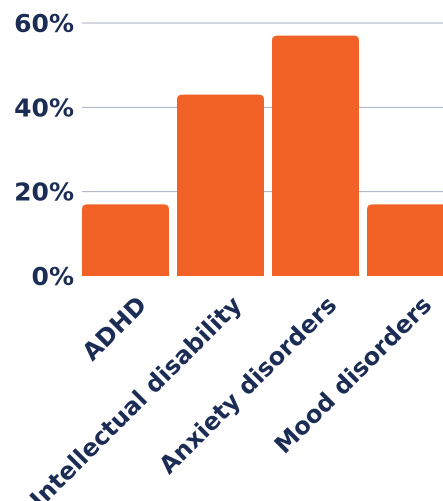 The height and width of the screenshot is (501, 443). What do you see at coordinates (220, 185) in the screenshot?
I see `bar-intellectual-disability` at bounding box center [220, 185].